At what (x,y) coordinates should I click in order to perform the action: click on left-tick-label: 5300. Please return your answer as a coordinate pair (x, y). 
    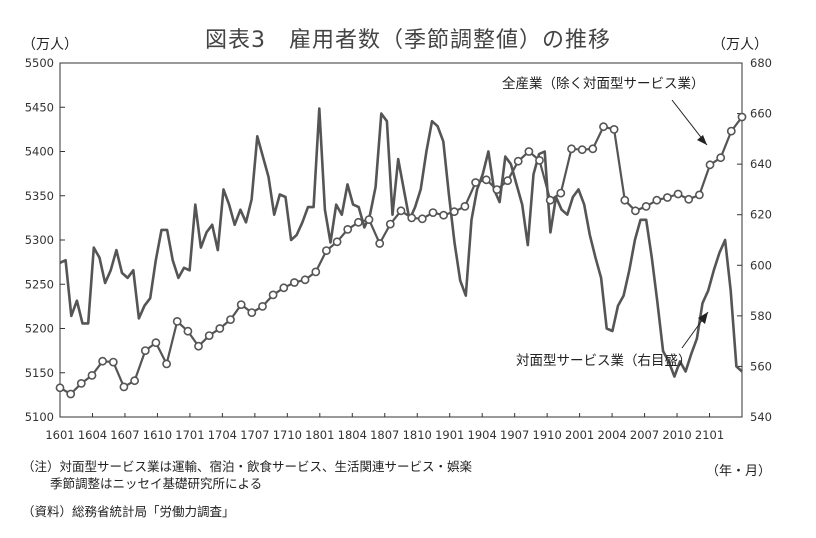
    Looking at the image, I should click on (39, 240).